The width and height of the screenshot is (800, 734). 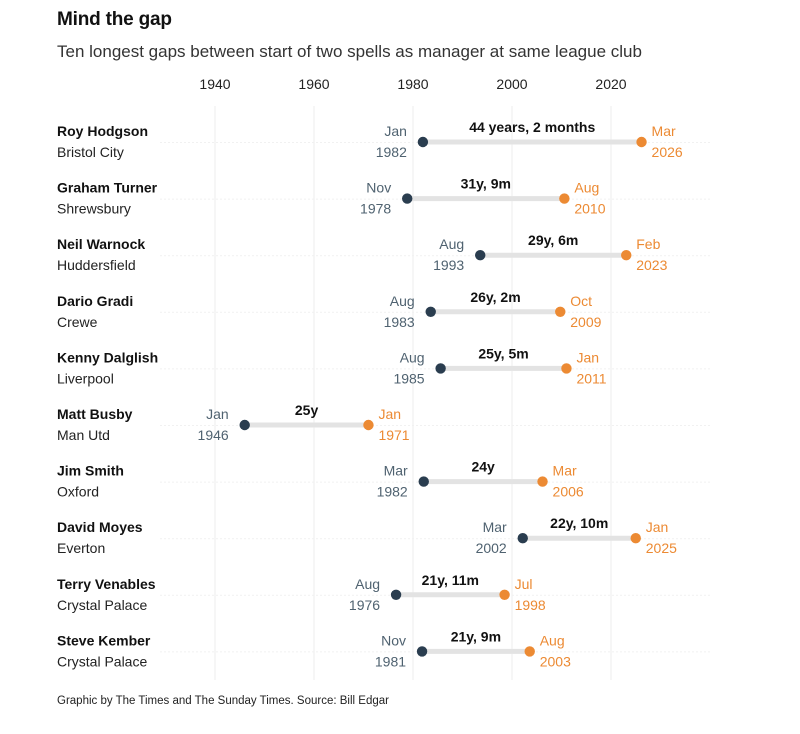 What do you see at coordinates (384, 535) in the screenshot?
I see `row-david-moyes: David Moyes Everton 22y, 10m Mar 2002 Jan 2025` at bounding box center [384, 535].